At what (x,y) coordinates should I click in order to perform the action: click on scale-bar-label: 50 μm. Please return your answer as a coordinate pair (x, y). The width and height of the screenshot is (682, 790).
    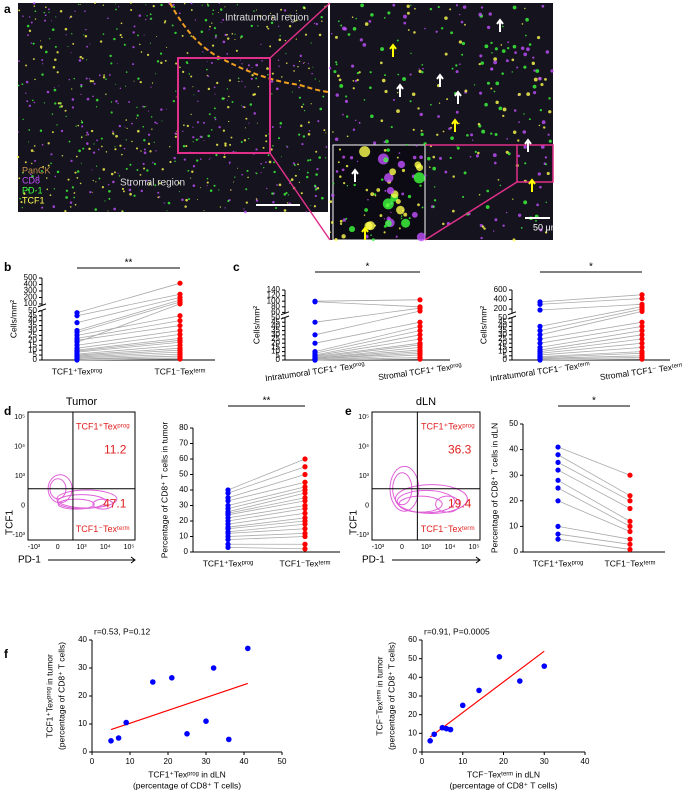
    Looking at the image, I should click on (545, 227).